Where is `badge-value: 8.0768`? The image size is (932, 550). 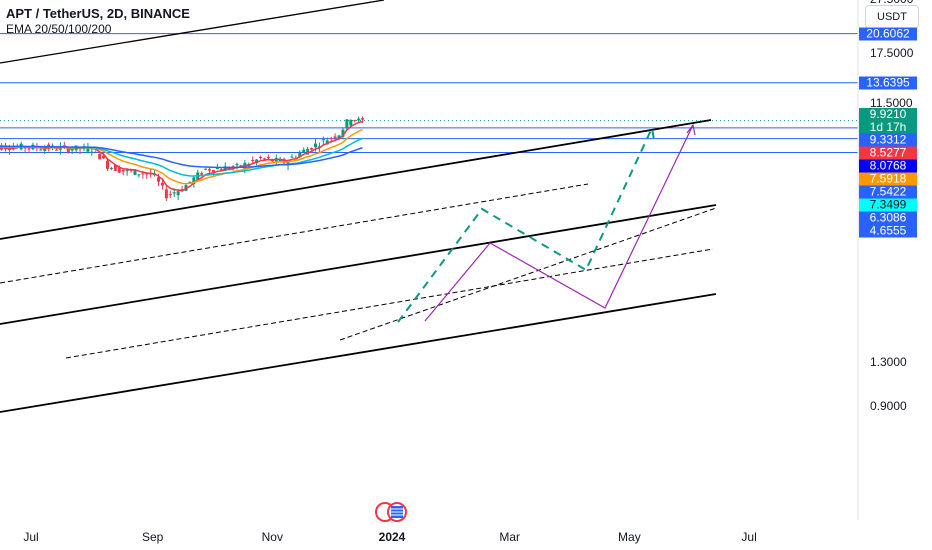 badge-value: 8.0768 is located at coordinates (888, 165).